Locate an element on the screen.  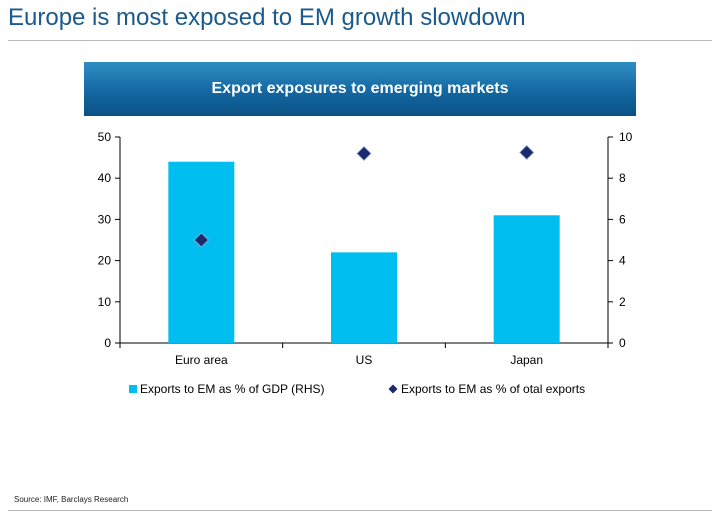
y-right-tick-label: 4 is located at coordinates (622, 261).